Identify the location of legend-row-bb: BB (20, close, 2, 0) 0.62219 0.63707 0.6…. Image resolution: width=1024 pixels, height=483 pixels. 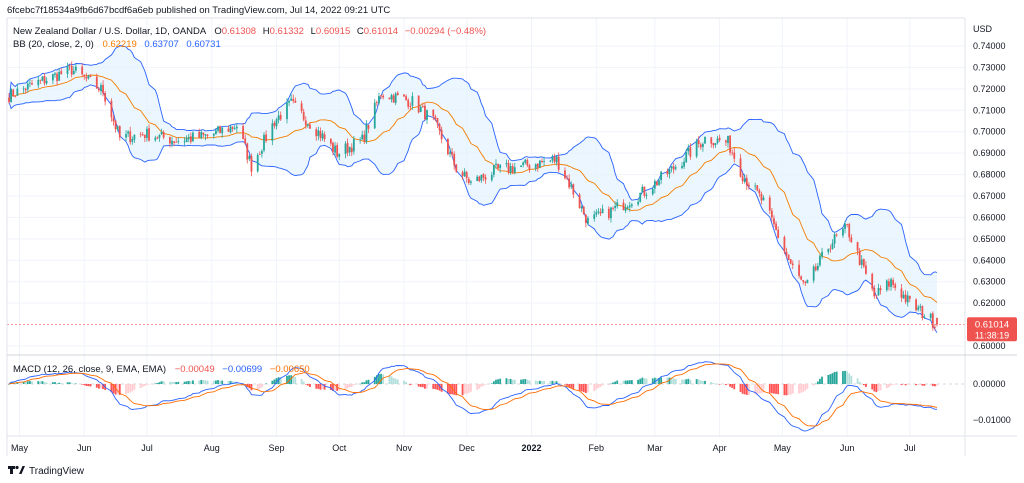
(117, 44).